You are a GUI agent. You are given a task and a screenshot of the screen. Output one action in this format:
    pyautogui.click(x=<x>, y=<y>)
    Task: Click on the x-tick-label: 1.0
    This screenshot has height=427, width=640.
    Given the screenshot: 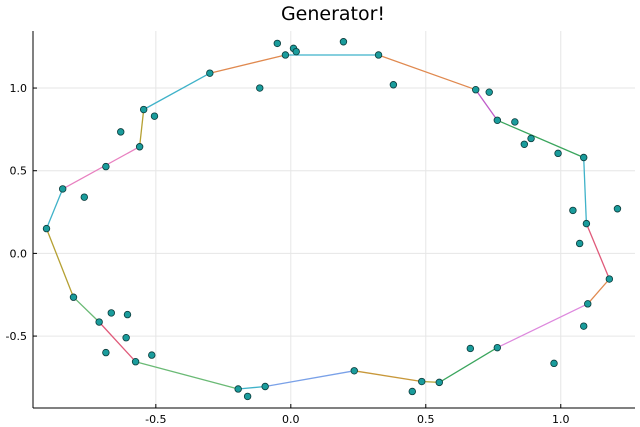 What is the action you would take?
    pyautogui.click(x=561, y=419)
    